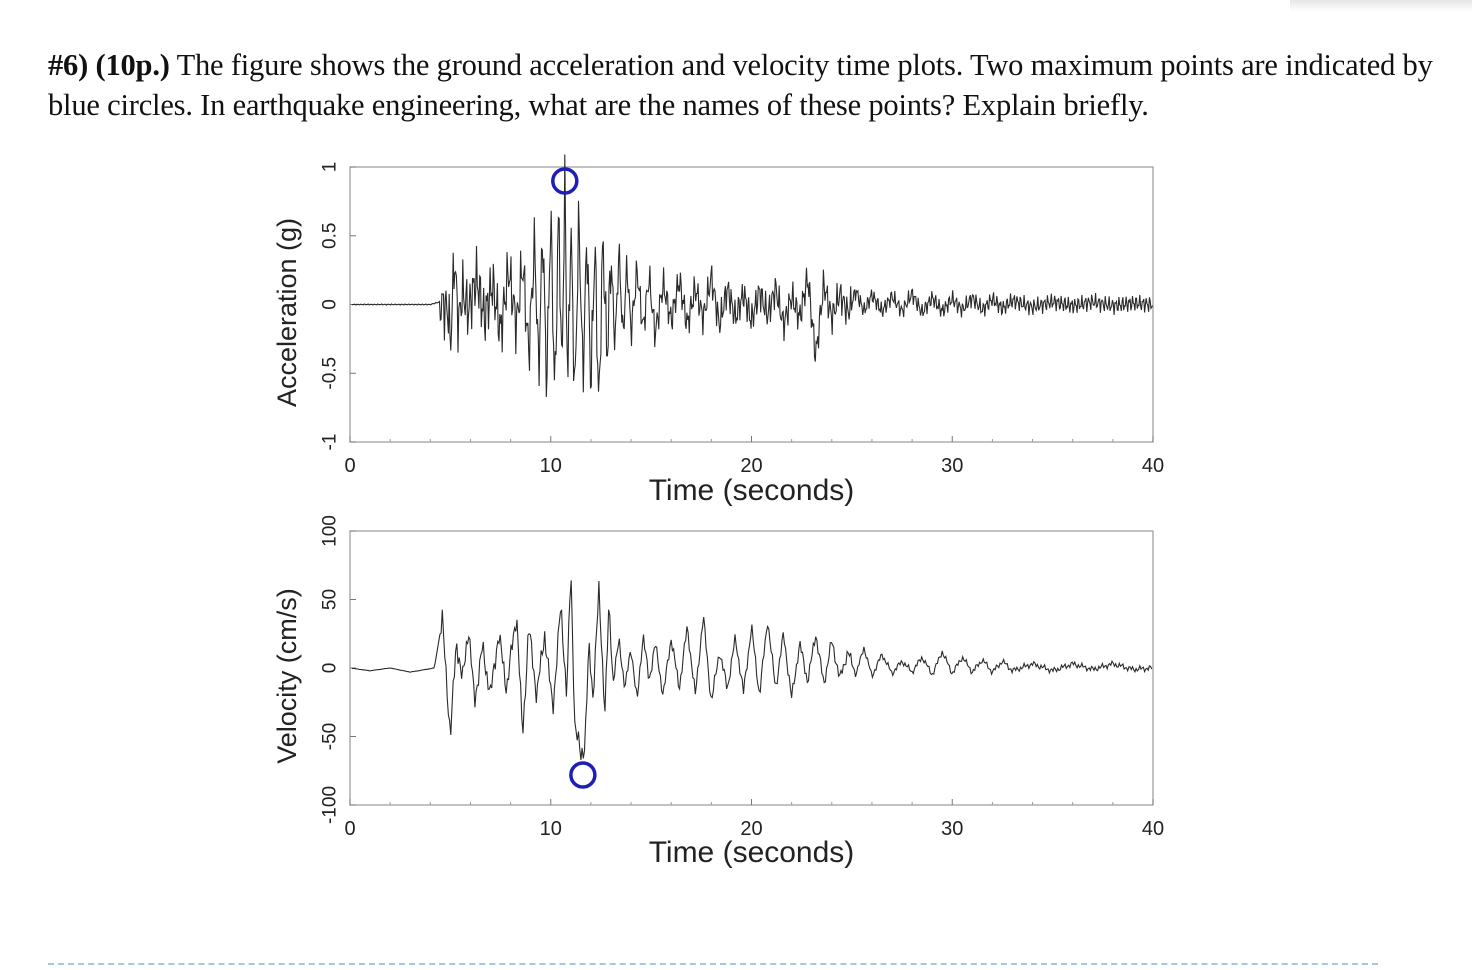  I want to click on y-tick-label: 50, so click(330, 599).